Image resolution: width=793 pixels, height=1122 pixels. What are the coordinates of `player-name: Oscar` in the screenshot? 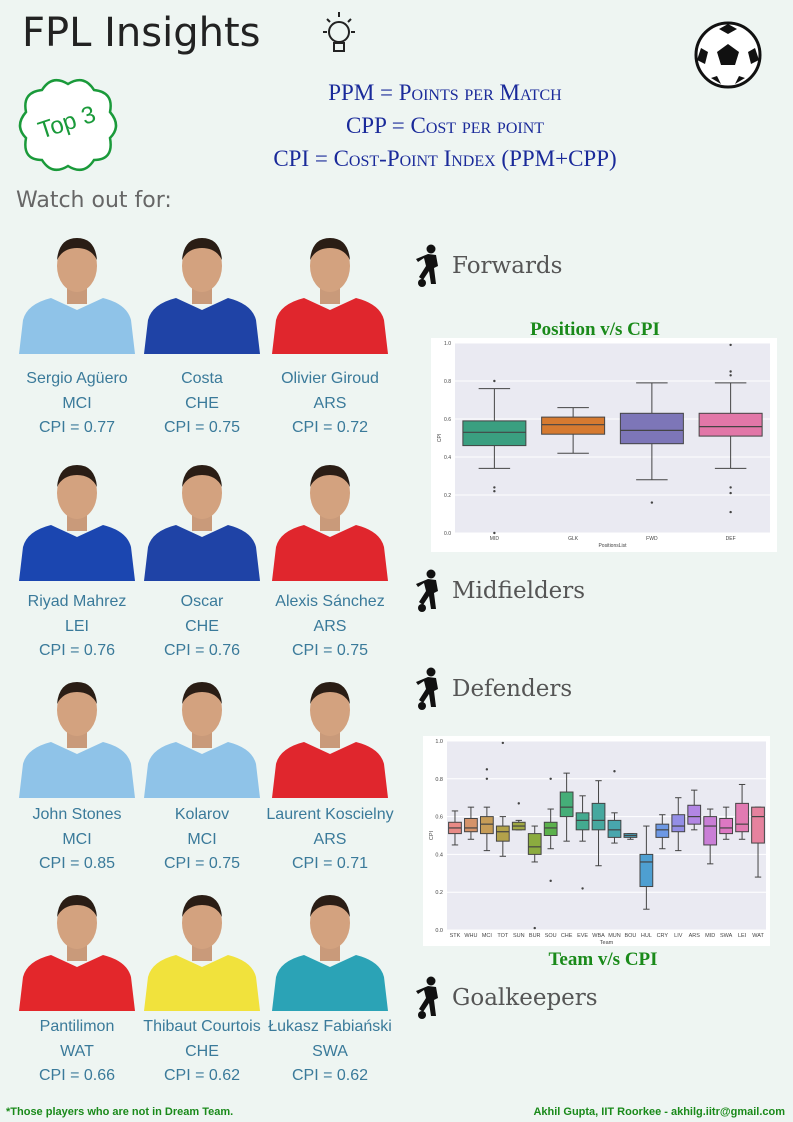 It's located at (202, 601).